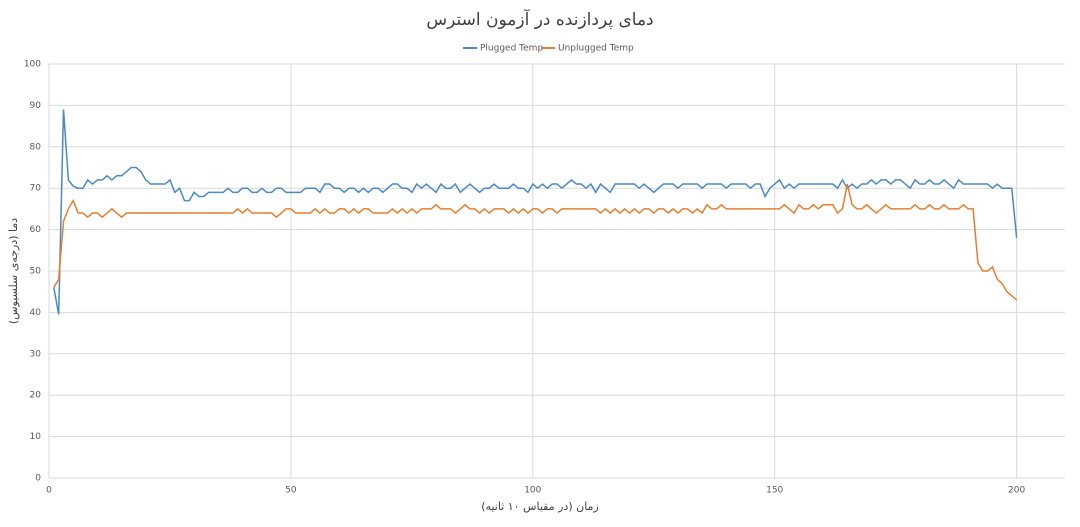  What do you see at coordinates (36, 147) in the screenshot?
I see `y-tick-label: 80` at bounding box center [36, 147].